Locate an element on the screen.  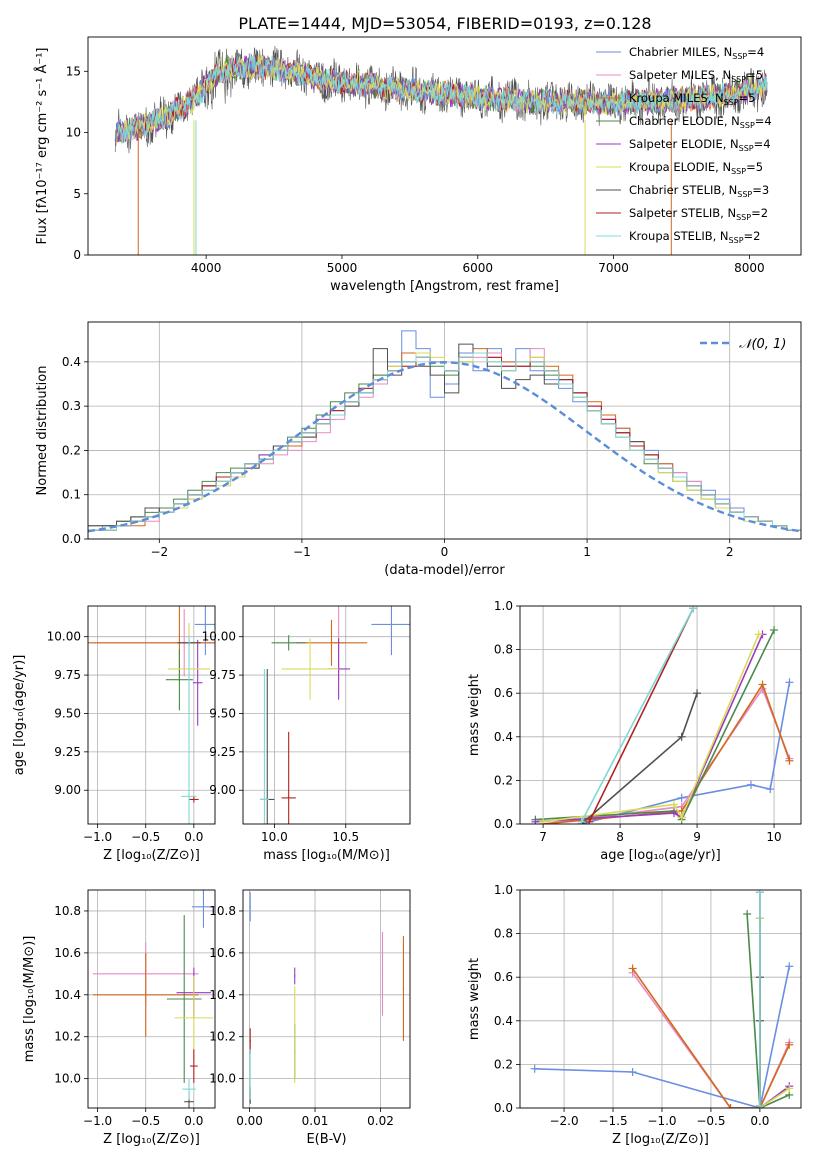
legend-label: Chabrier ELODIE, NSSP=4 is located at coordinates (700, 122).